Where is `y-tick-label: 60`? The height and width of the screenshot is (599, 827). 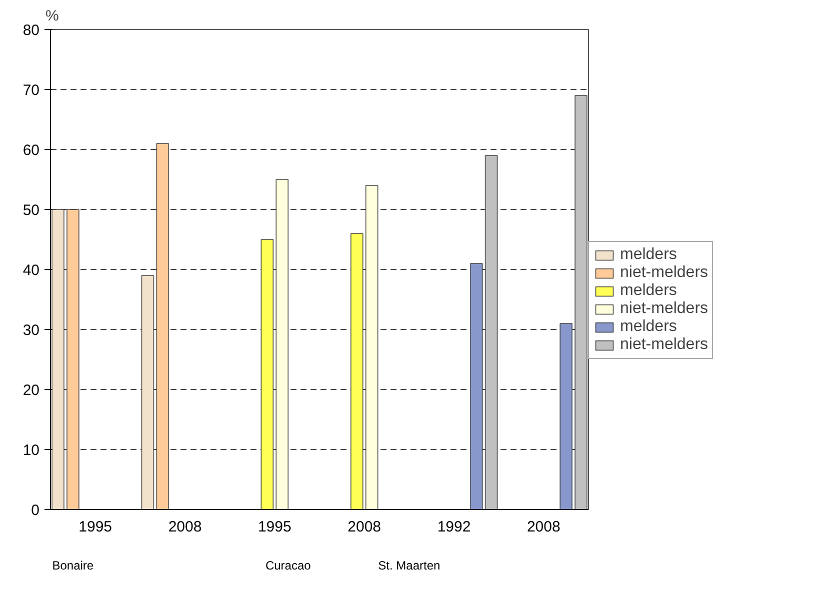
y-tick-label: 60 is located at coordinates (31, 150).